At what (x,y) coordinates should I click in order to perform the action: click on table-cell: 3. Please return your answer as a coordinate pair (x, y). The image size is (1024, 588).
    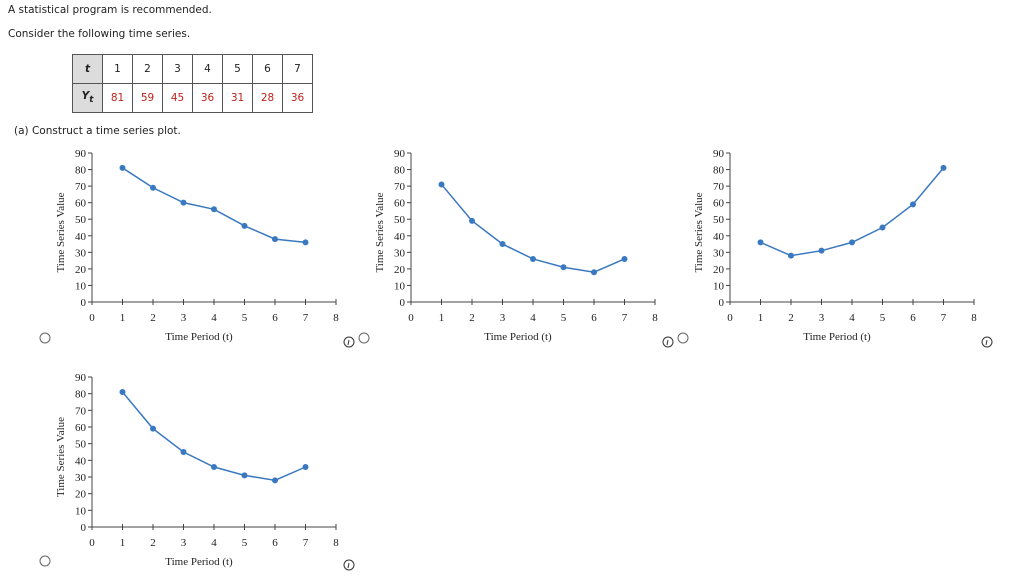
    Looking at the image, I should click on (177, 69).